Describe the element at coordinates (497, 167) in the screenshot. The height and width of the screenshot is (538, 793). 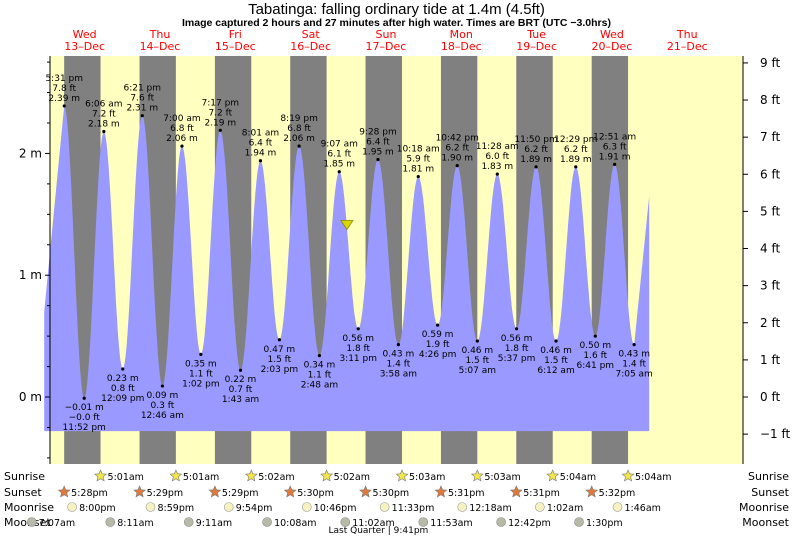
I see `tide-meter-label: 1.83 m` at that location.